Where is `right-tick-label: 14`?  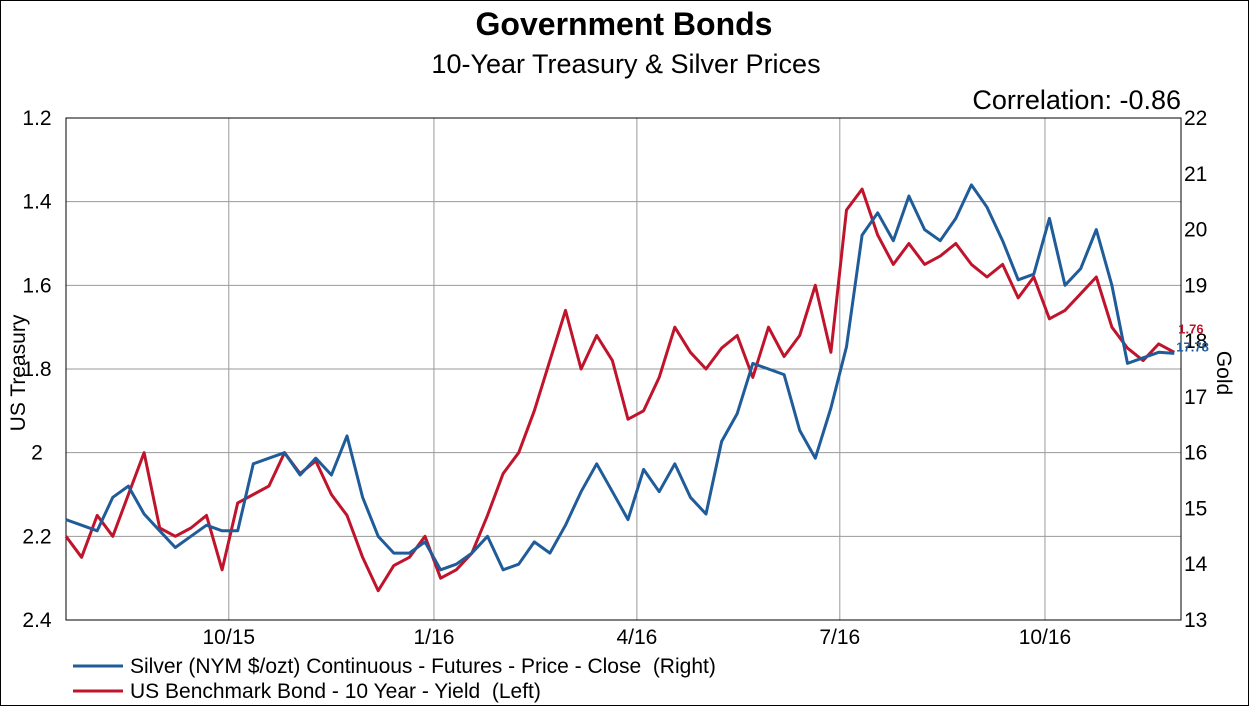
right-tick-label: 14 is located at coordinates (1196, 564).